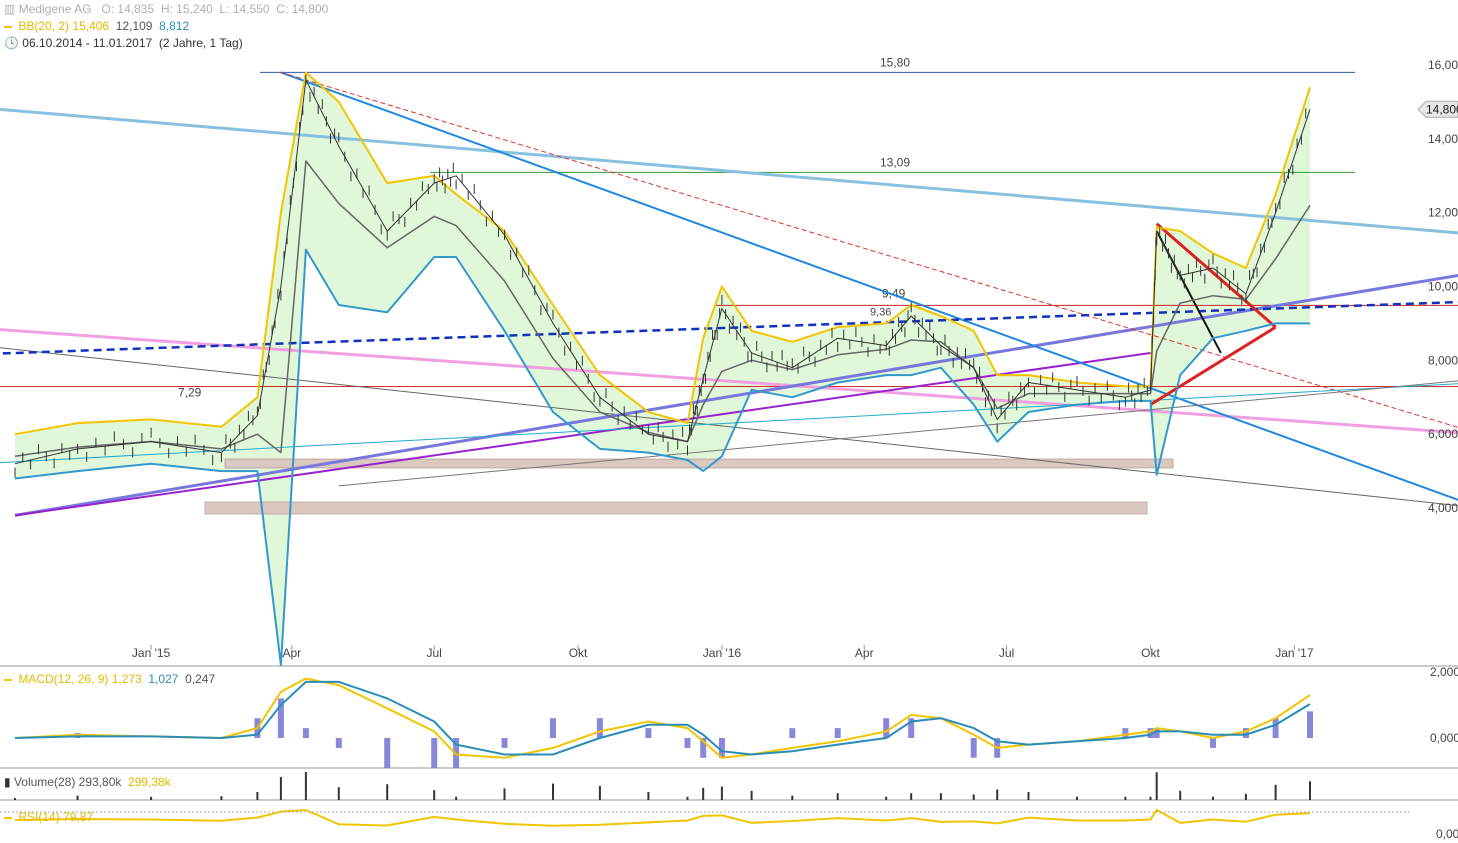 The height and width of the screenshot is (843, 1458). What do you see at coordinates (10, 9) in the screenshot?
I see `chart-icon: ▥` at bounding box center [10, 9].